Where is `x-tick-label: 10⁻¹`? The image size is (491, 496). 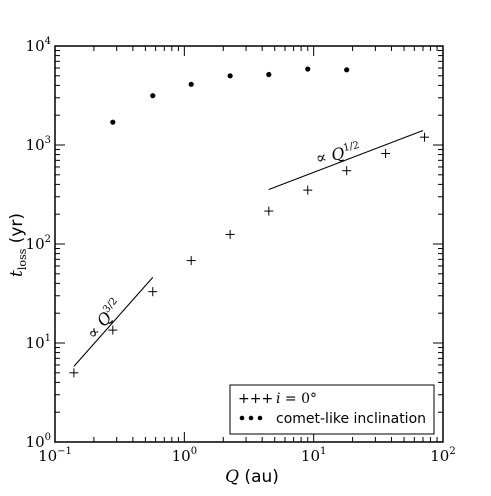 x-tick-label: 10⁻¹ is located at coordinates (55, 455).